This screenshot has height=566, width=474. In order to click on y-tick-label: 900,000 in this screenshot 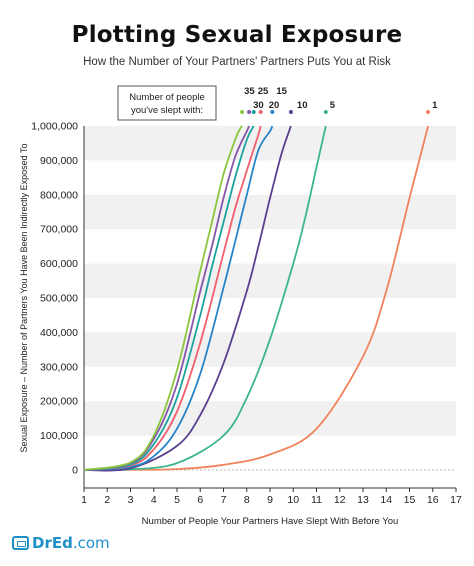, I will do `click(59, 161)`.